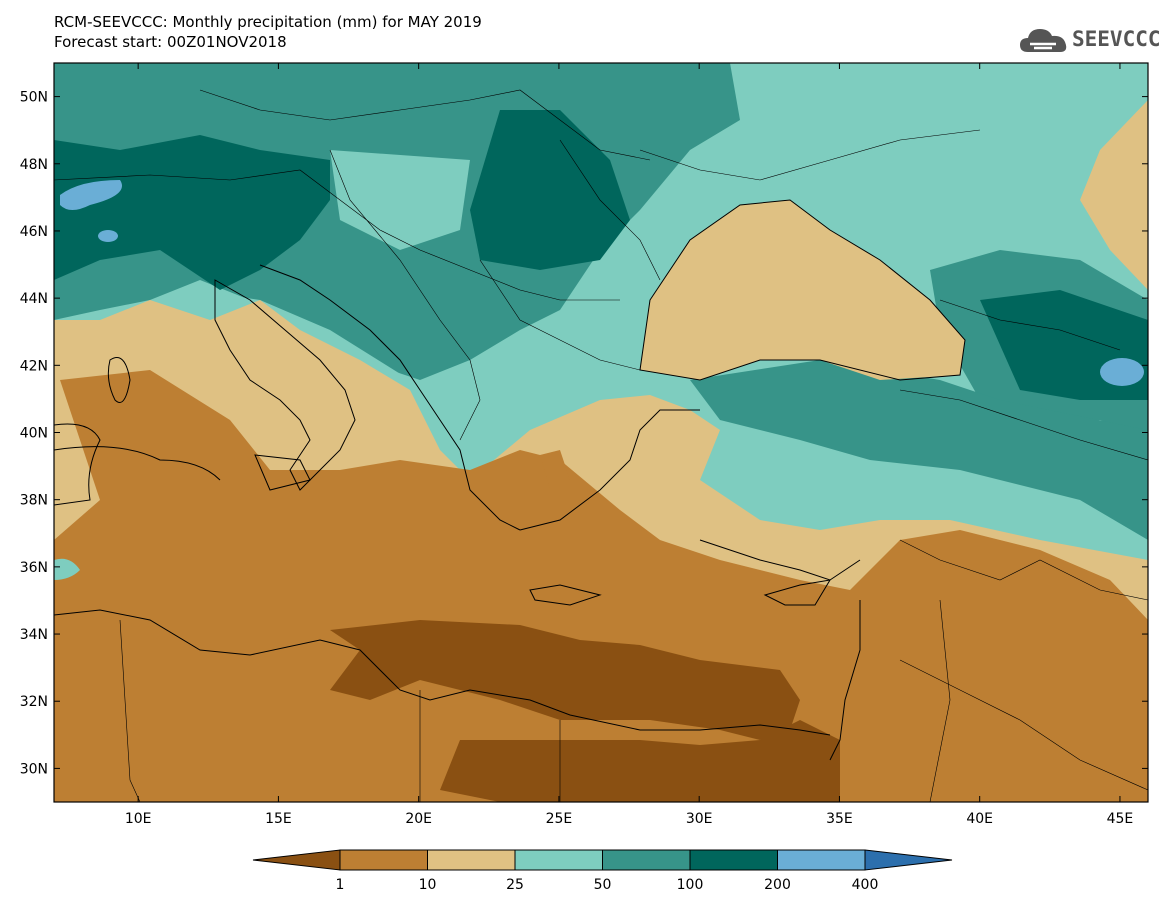 This screenshot has width=1165, height=907. Describe the element at coordinates (170, 42) in the screenshot. I see `forecast-start-label: Forecast start: 00Z01NOV2018` at that location.